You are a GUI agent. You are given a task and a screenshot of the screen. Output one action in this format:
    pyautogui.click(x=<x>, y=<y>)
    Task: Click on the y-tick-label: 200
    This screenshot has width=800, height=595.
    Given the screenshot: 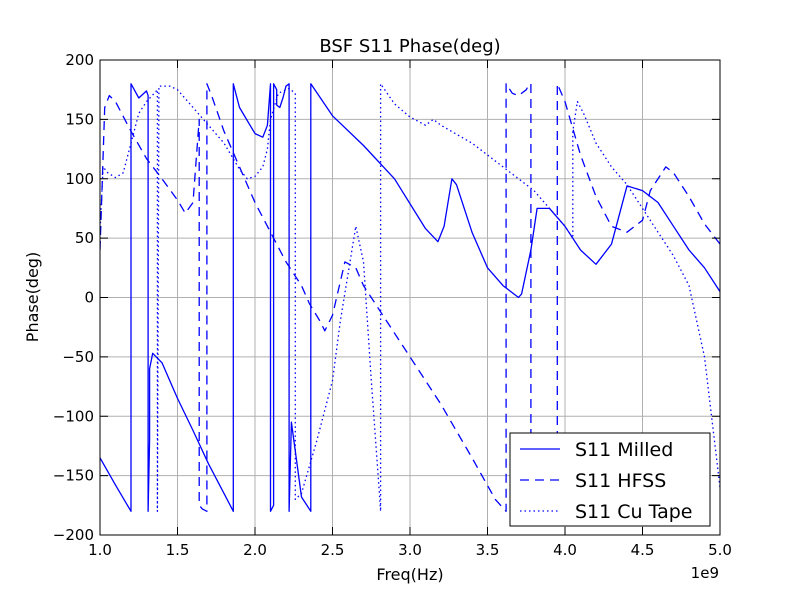 What is the action you would take?
    pyautogui.click(x=79, y=60)
    